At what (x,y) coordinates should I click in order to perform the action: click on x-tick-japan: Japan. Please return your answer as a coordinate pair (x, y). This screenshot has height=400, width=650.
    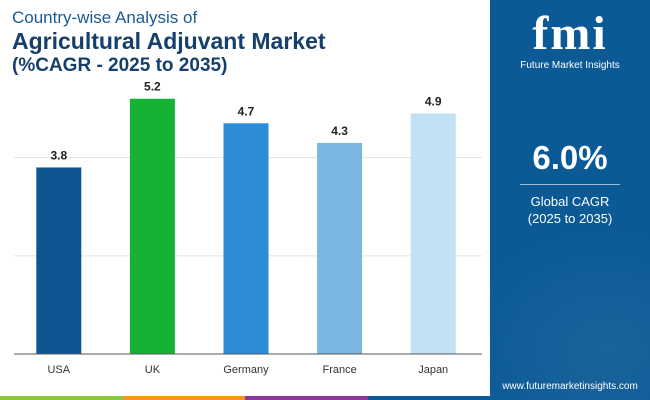
    Looking at the image, I should click on (433, 370).